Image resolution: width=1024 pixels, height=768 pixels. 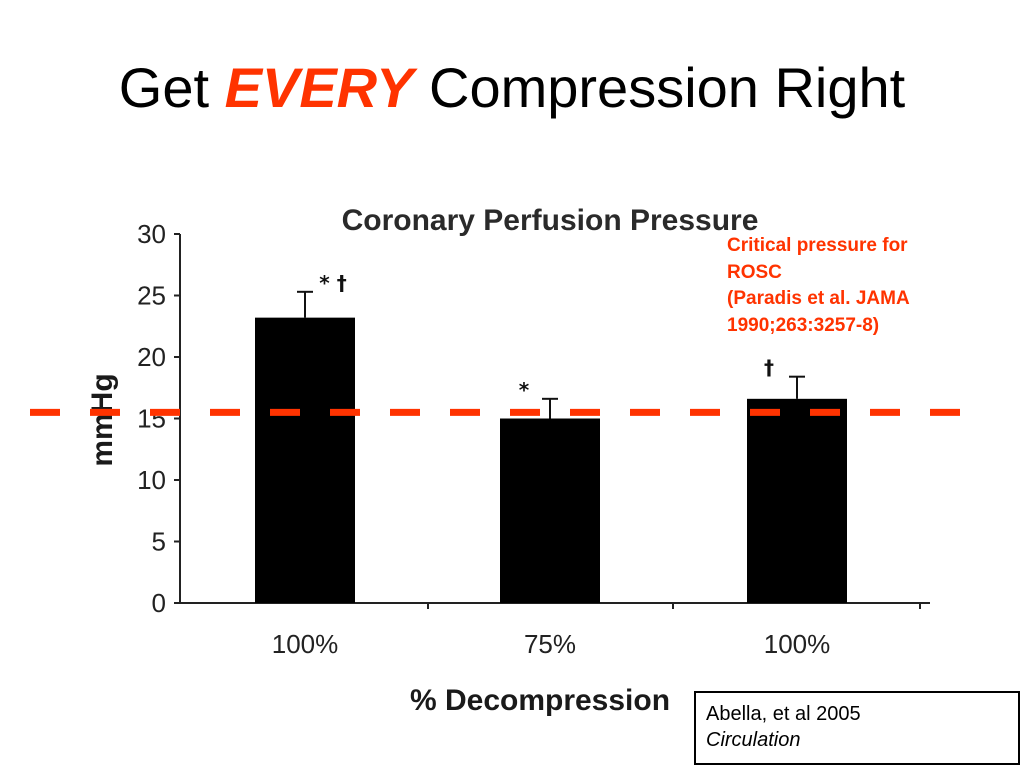 I want to click on citation-box: Abella, et al 2005 Circulation, so click(x=857, y=728).